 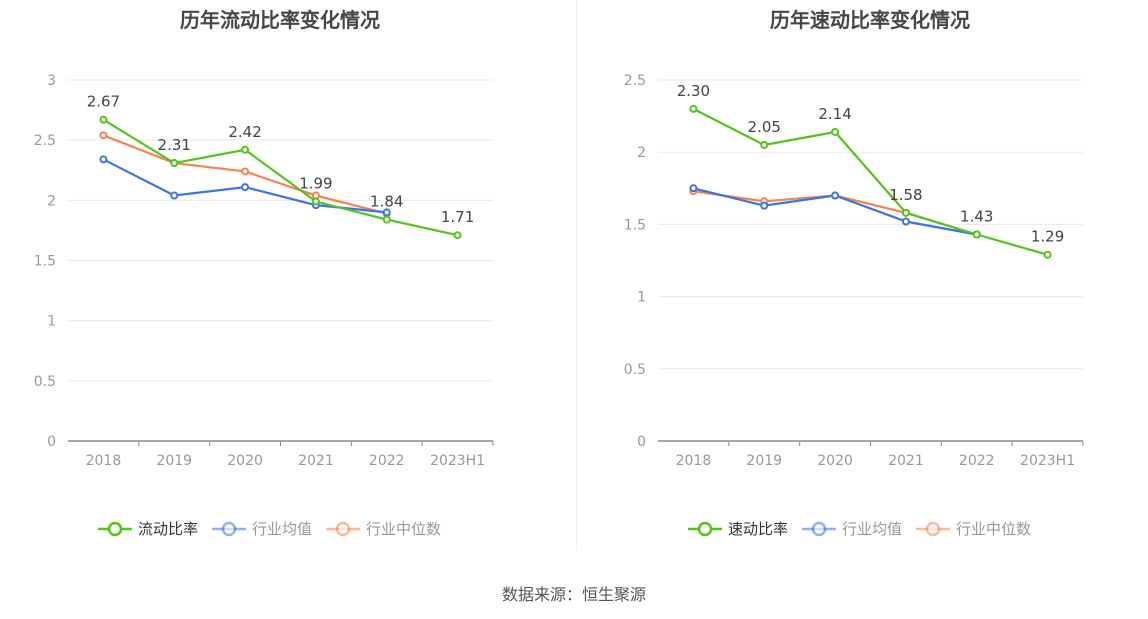 What do you see at coordinates (280, 177) in the screenshot?
I see `series-line-流动比率` at bounding box center [280, 177].